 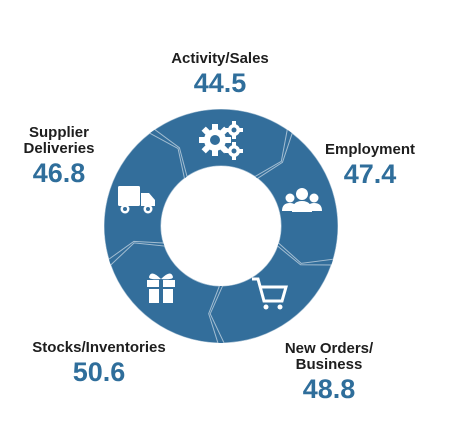 I want to click on new-orders-line2: Business, so click(x=329, y=364).